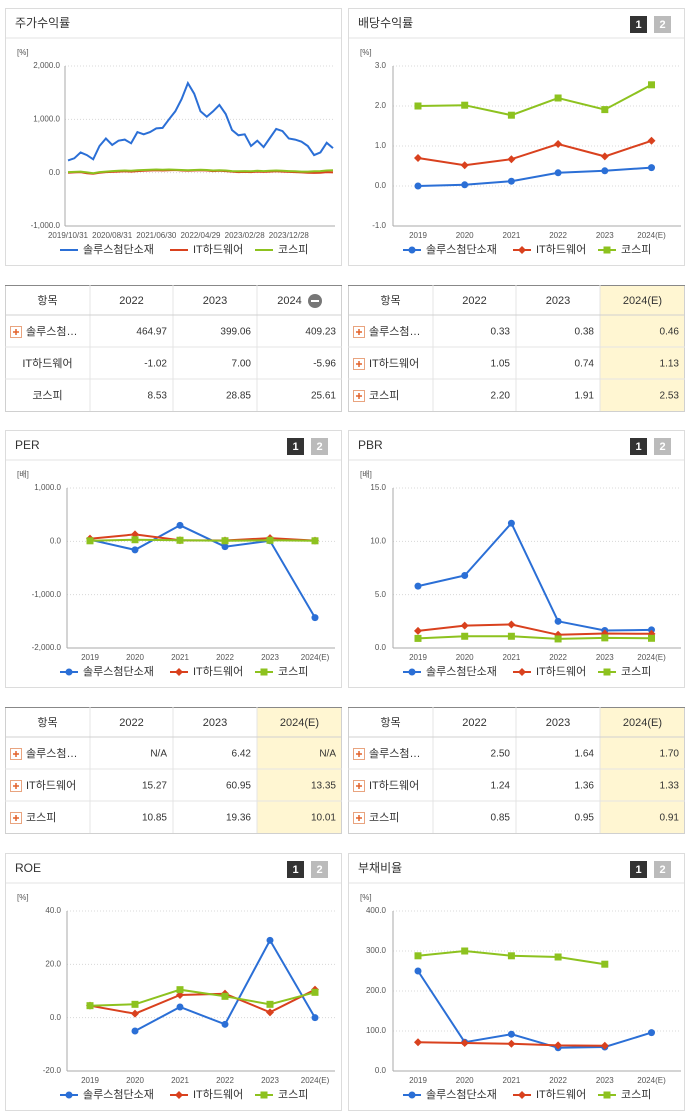 This screenshot has width=691, height=1115. I want to click on pager-label: 1, so click(638, 870).